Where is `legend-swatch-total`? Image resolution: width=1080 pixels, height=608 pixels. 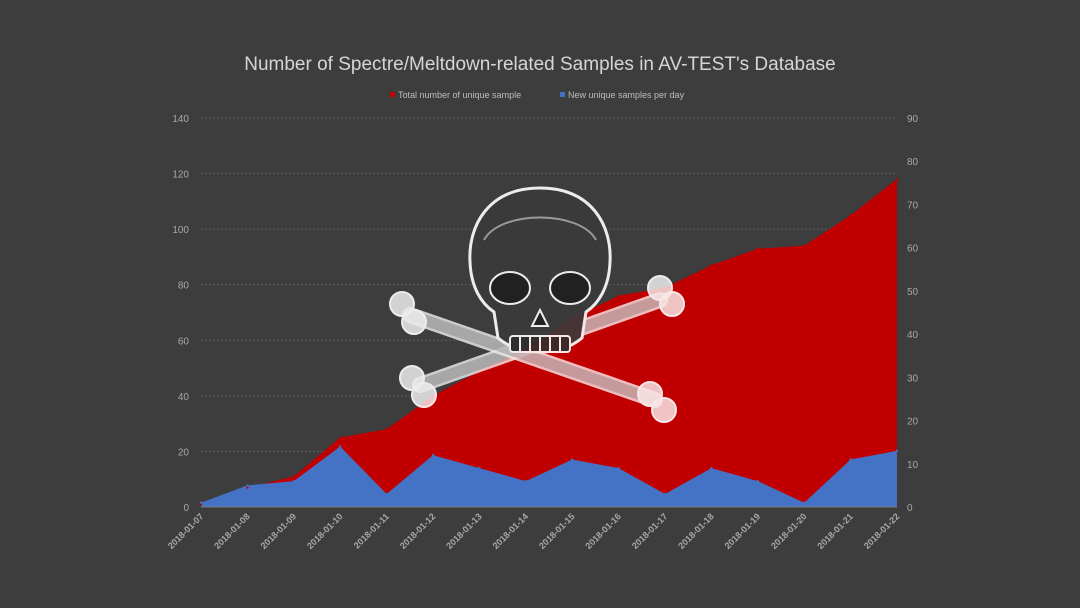 legend-swatch-total is located at coordinates (392, 94).